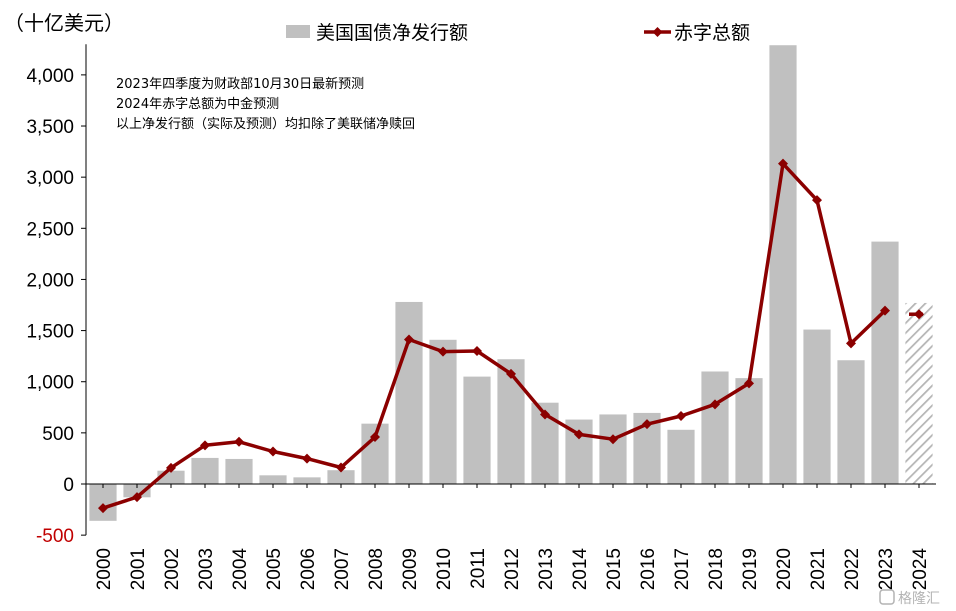  Describe the element at coordinates (205, 470) in the screenshot. I see `bar-2003` at that location.